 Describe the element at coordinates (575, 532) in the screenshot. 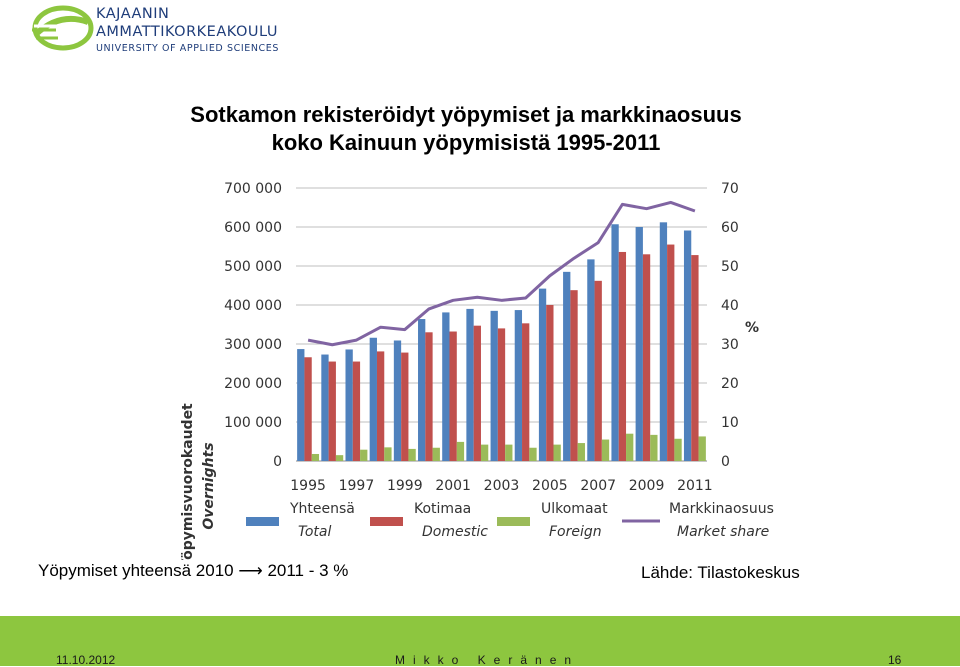

I see `legend-label-en: Foreign` at that location.